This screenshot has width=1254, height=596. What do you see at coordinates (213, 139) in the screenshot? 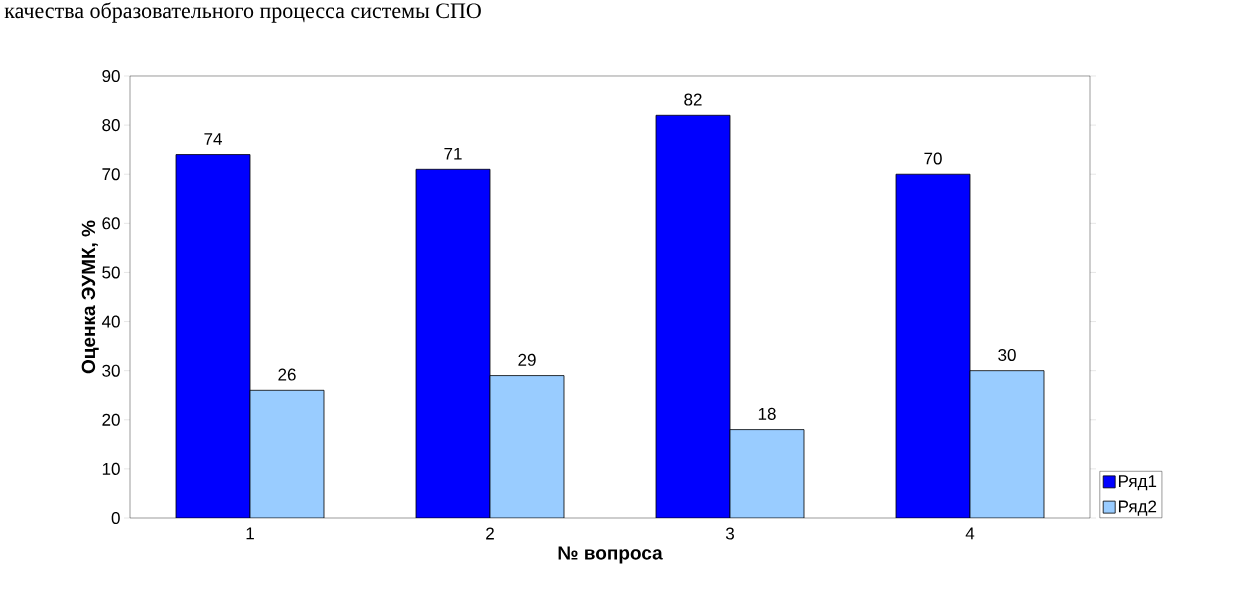
I see `data-label: 74` at bounding box center [213, 139].